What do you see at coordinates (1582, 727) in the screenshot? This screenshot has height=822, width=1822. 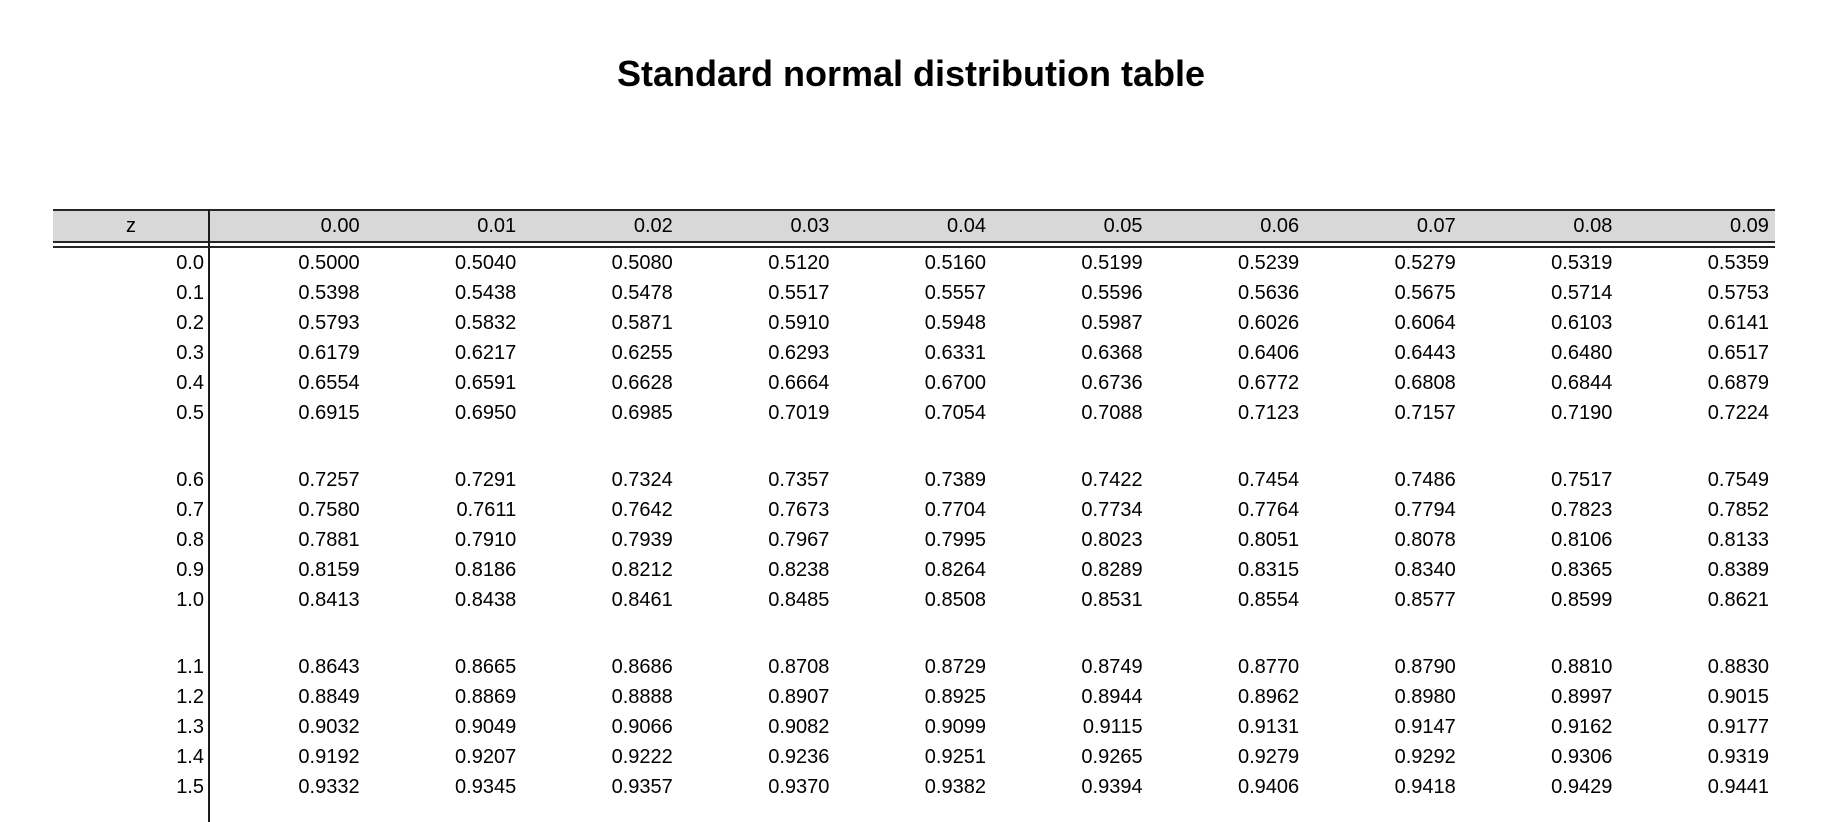 I see `probability-cell: 0.9162` at bounding box center [1582, 727].